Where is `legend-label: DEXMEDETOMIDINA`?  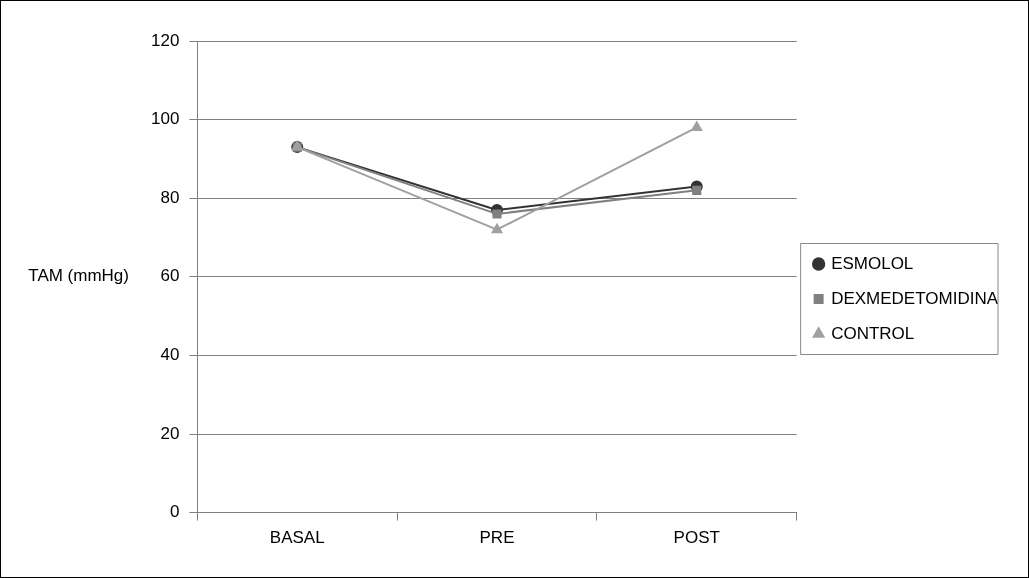 legend-label: DEXMEDETOMIDINA is located at coordinates (915, 298).